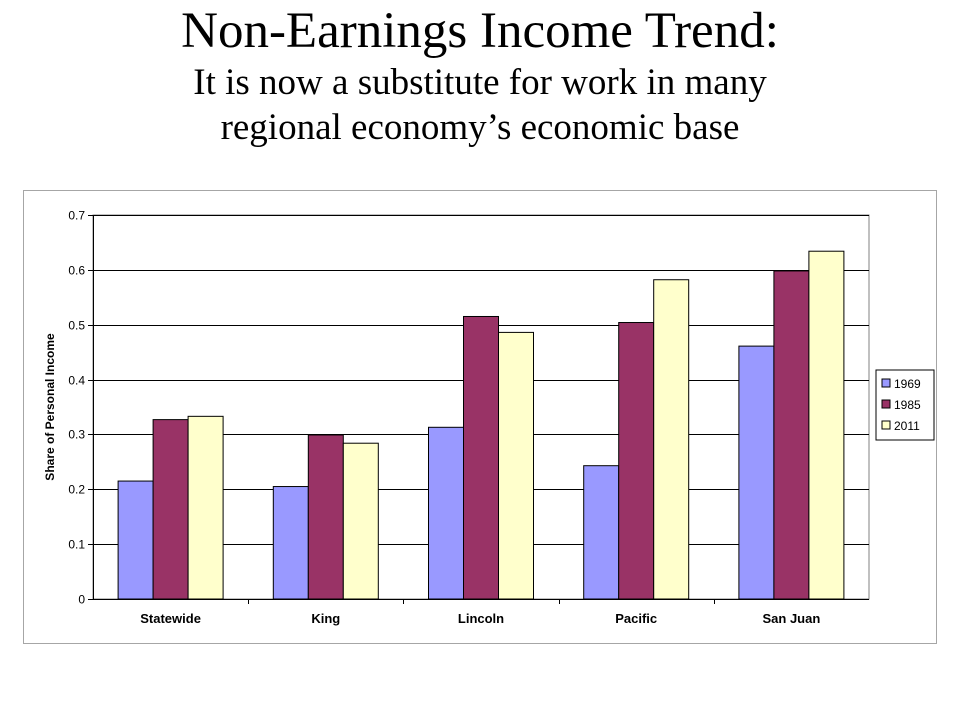 This screenshot has width=960, height=720. I want to click on legend-swatch-2011, so click(886, 425).